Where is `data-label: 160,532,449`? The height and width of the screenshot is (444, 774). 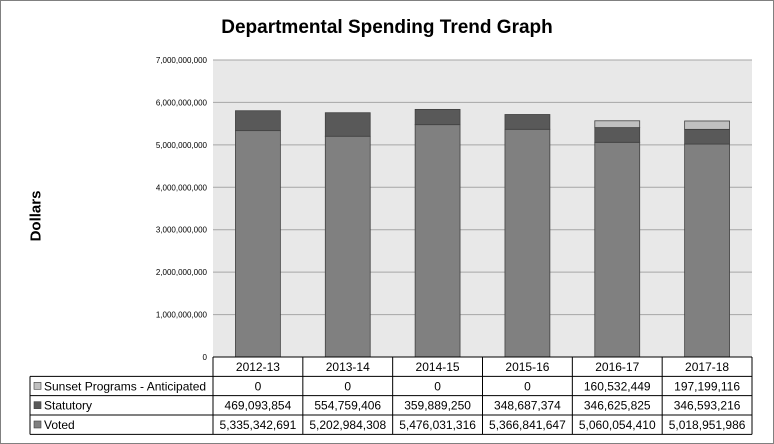 data-label: 160,532,449 is located at coordinates (617, 386).